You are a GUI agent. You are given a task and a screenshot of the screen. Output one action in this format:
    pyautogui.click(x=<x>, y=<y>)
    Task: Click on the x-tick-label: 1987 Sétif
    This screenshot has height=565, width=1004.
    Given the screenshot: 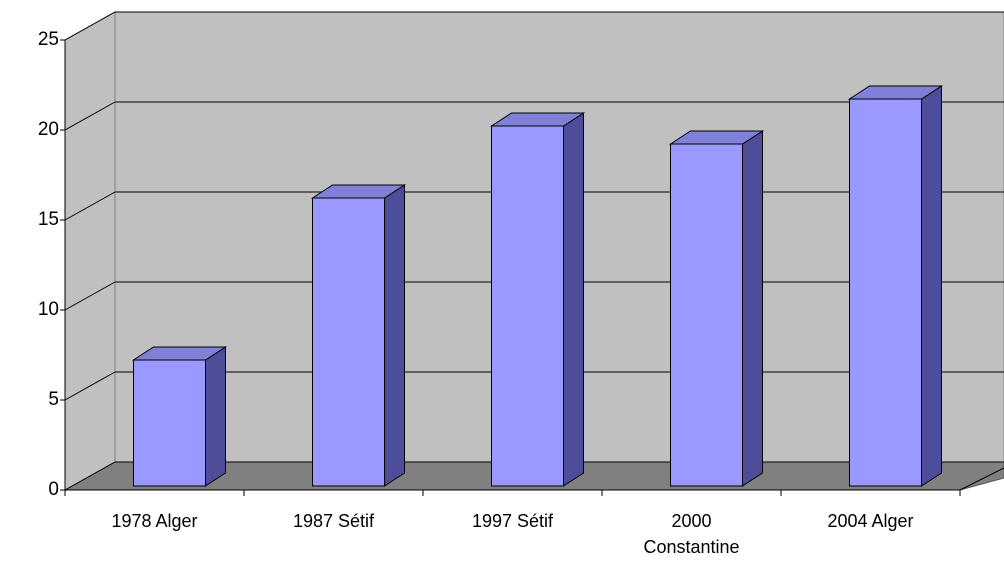 What is the action you would take?
    pyautogui.click(x=333, y=521)
    